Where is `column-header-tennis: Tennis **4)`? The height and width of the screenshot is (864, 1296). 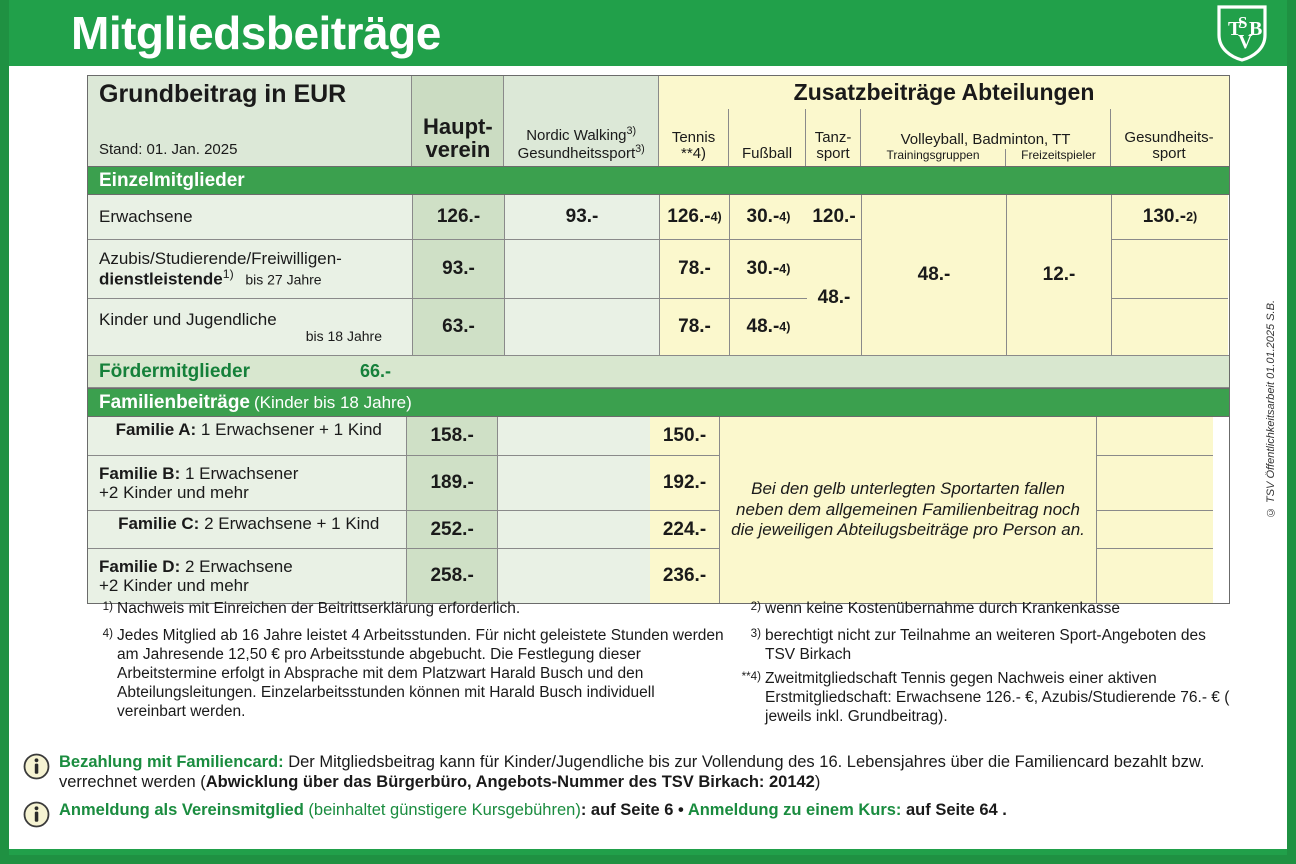 column-header-tennis: Tennis **4) is located at coordinates (694, 137).